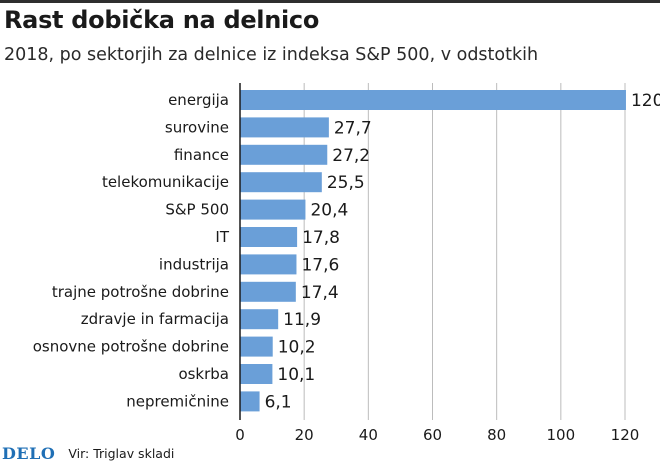  I want to click on value-label: 10,1, so click(296, 375).